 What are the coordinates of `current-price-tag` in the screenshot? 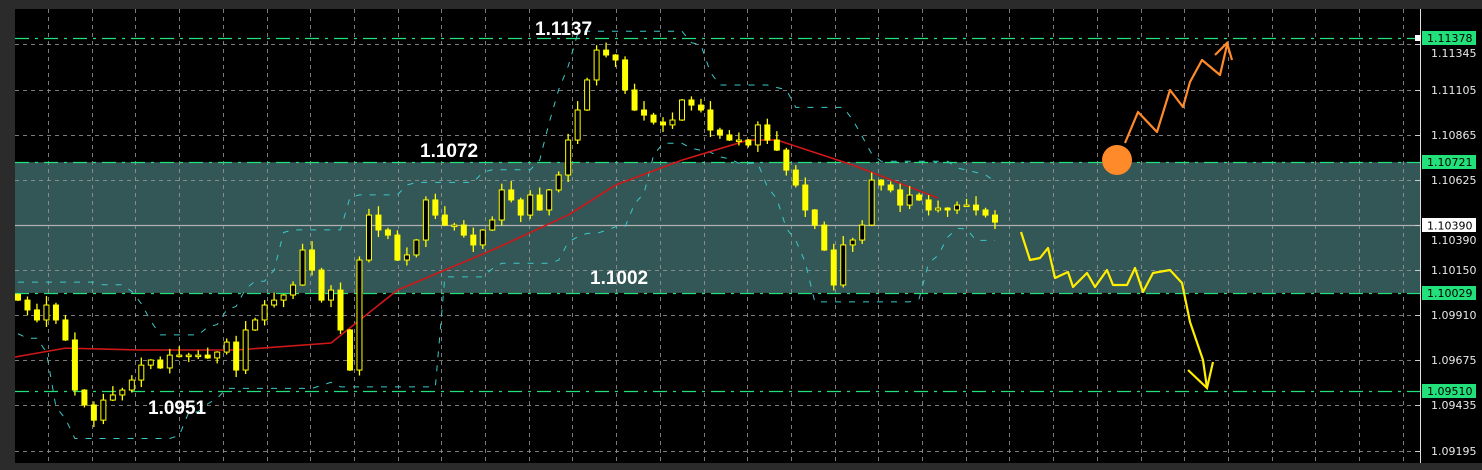 It's located at (1449, 225).